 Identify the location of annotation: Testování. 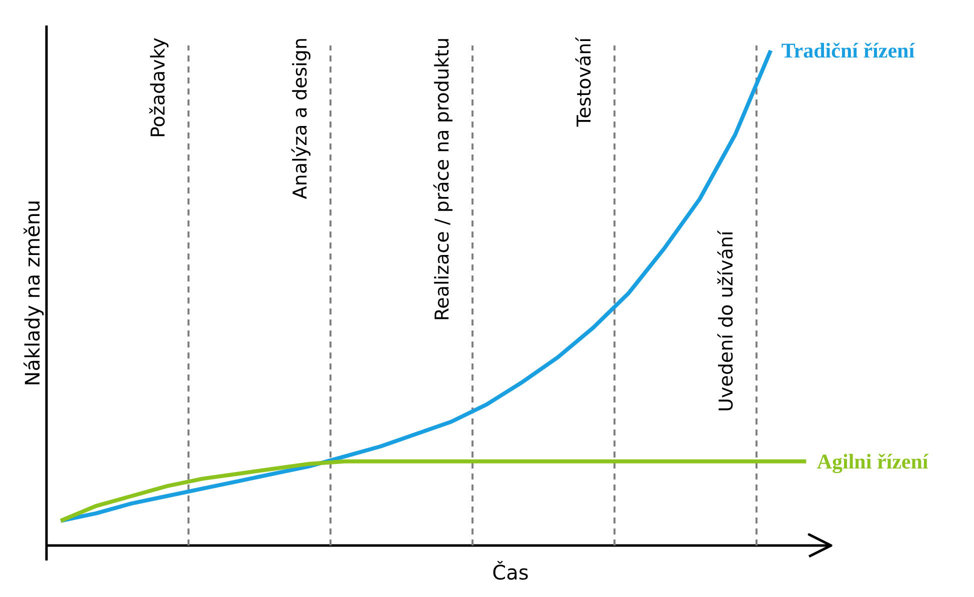
(585, 82).